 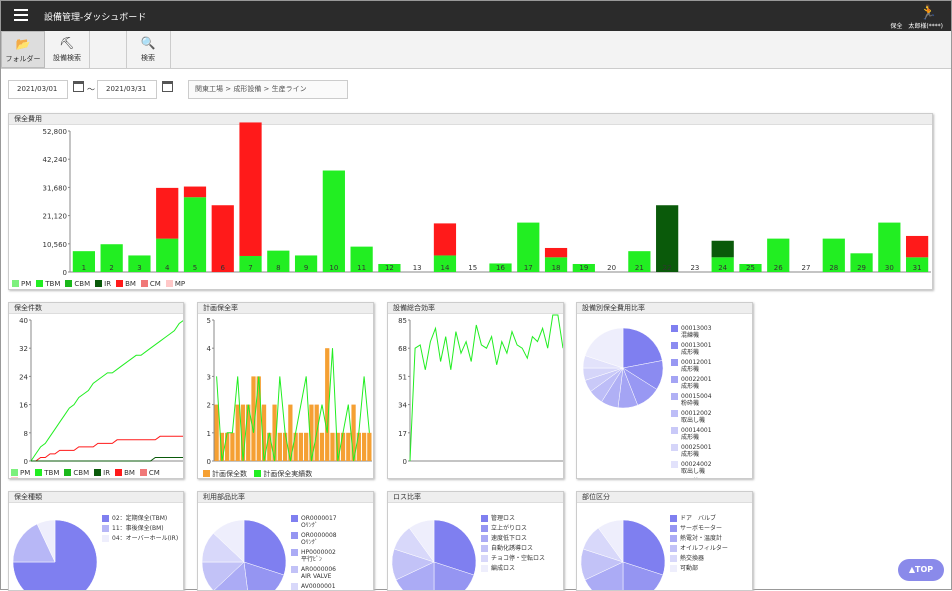 What do you see at coordinates (556, 268) in the screenshot?
I see `x-tick-label: 18` at bounding box center [556, 268].